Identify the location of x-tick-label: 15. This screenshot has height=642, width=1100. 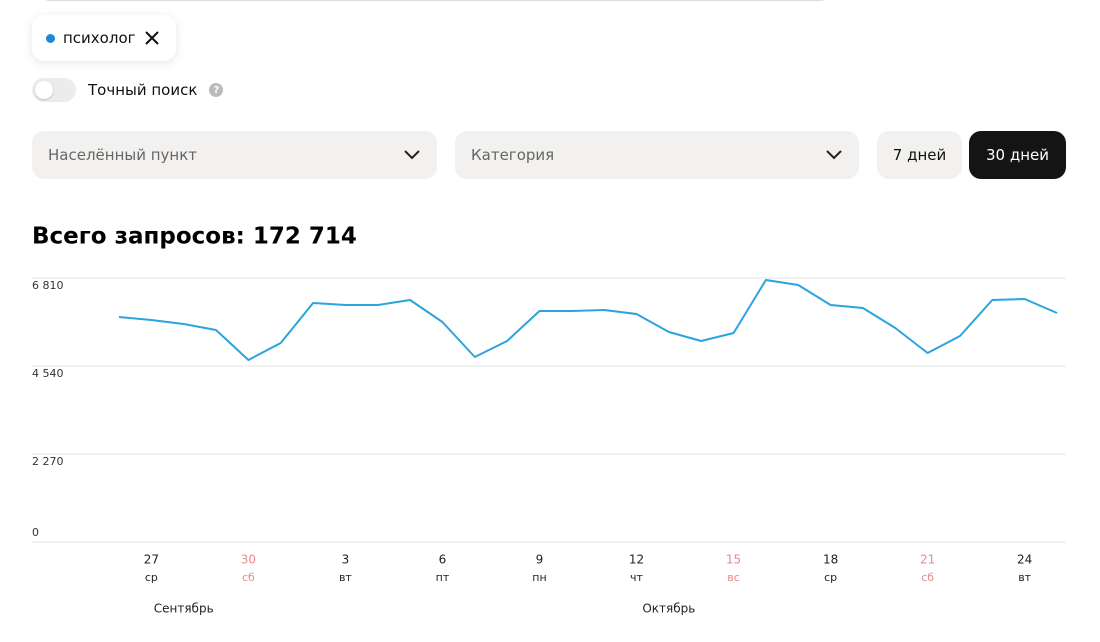
(733, 560).